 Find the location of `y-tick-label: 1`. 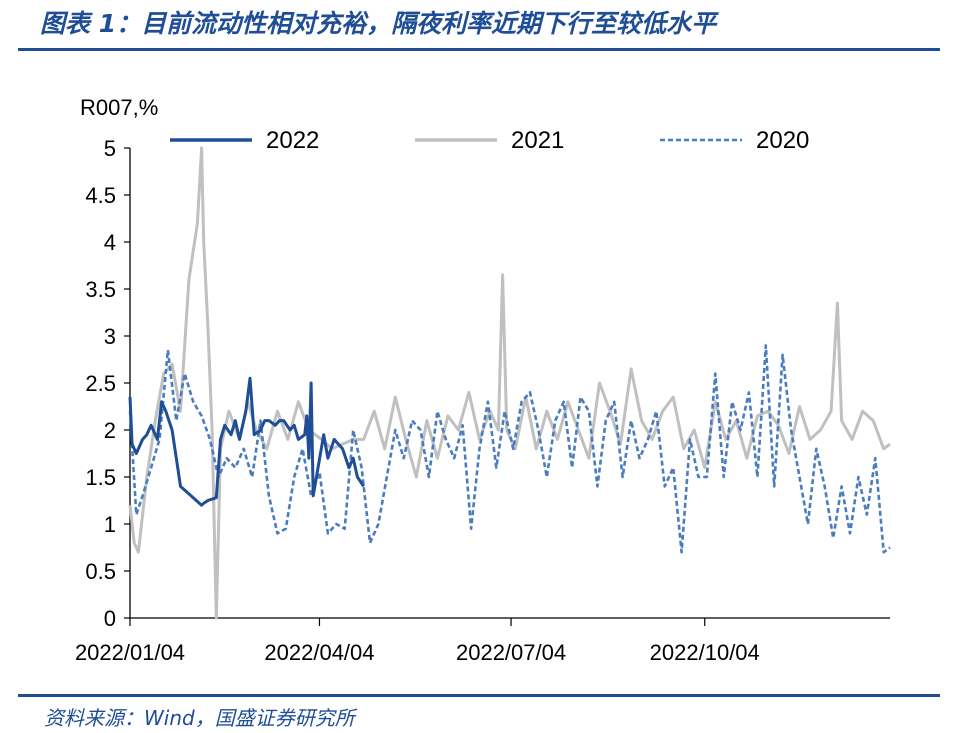

y-tick-label: 1 is located at coordinates (110, 524).